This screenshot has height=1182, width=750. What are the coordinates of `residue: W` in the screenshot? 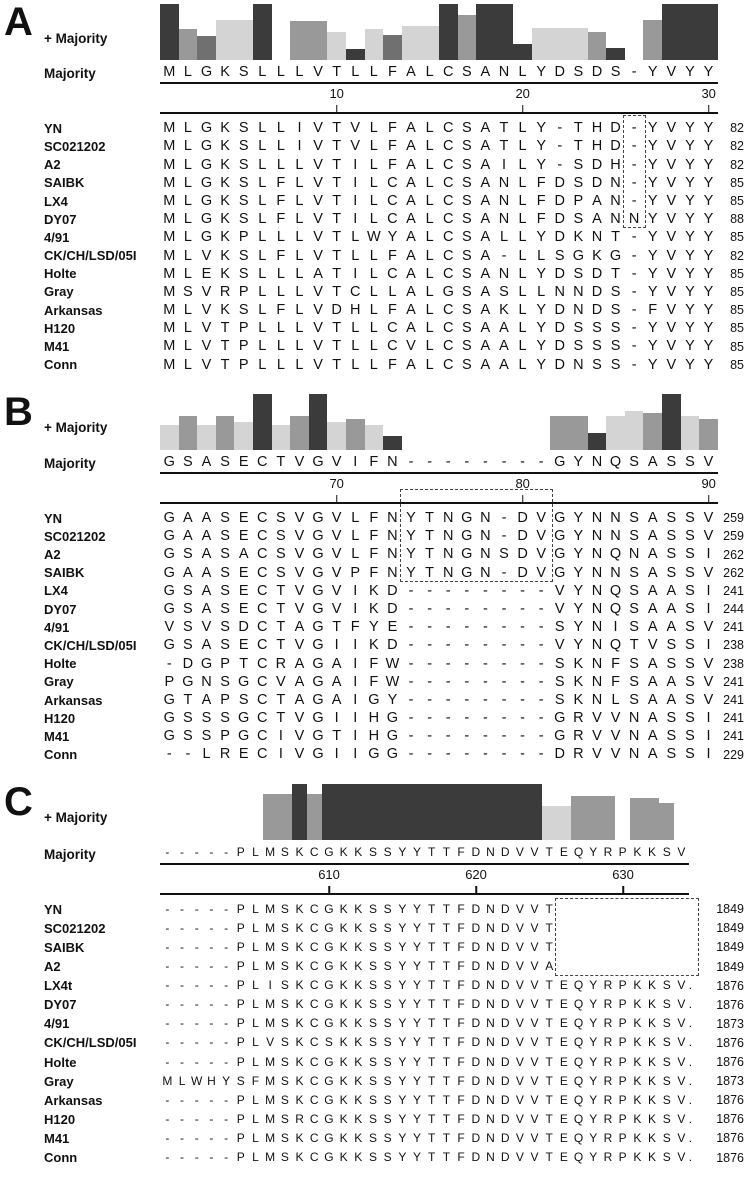 It's located at (197, 1080).